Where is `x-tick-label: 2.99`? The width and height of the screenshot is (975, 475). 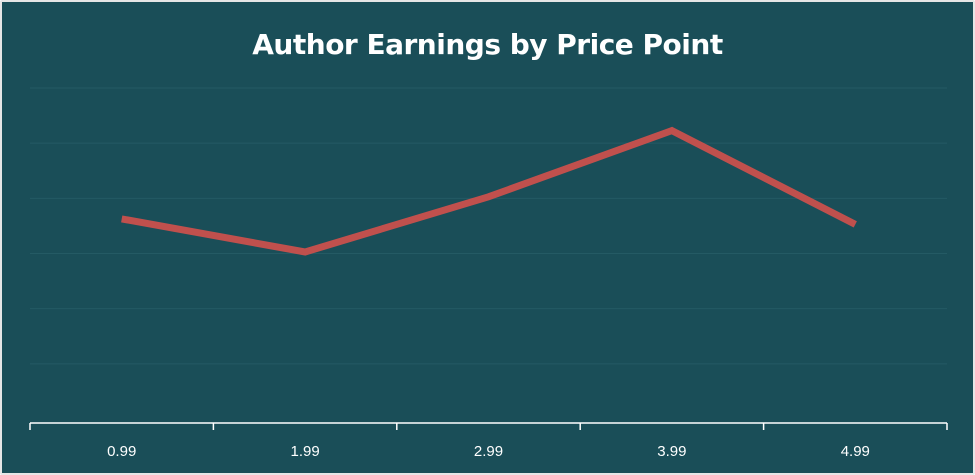 x-tick-label: 2.99 is located at coordinates (488, 451).